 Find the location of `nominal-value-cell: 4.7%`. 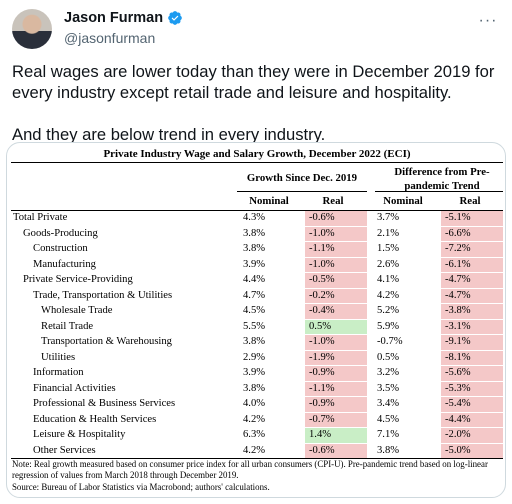

nominal-value-cell: 4.7% is located at coordinates (254, 295).